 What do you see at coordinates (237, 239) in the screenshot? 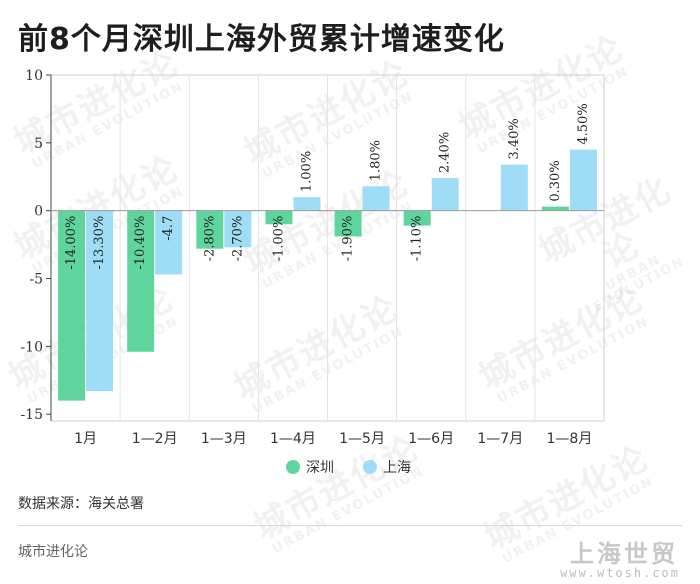
I see `data-label: -2.70%` at bounding box center [237, 239].